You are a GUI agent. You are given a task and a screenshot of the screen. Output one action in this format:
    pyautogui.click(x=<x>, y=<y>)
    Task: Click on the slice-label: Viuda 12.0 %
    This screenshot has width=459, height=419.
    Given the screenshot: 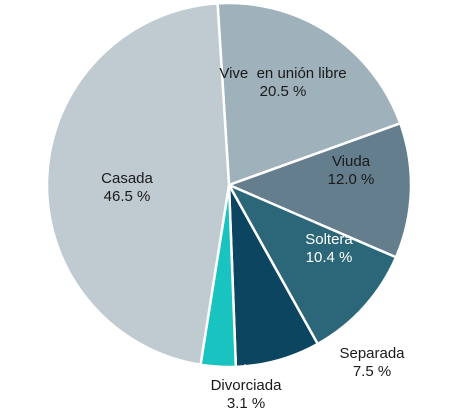 What is the action you would take?
    pyautogui.click(x=351, y=170)
    